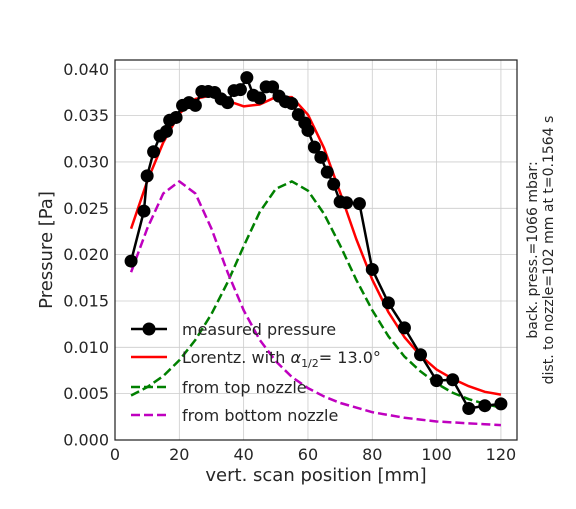  I want to click on legend-marker-measured, so click(149, 329).